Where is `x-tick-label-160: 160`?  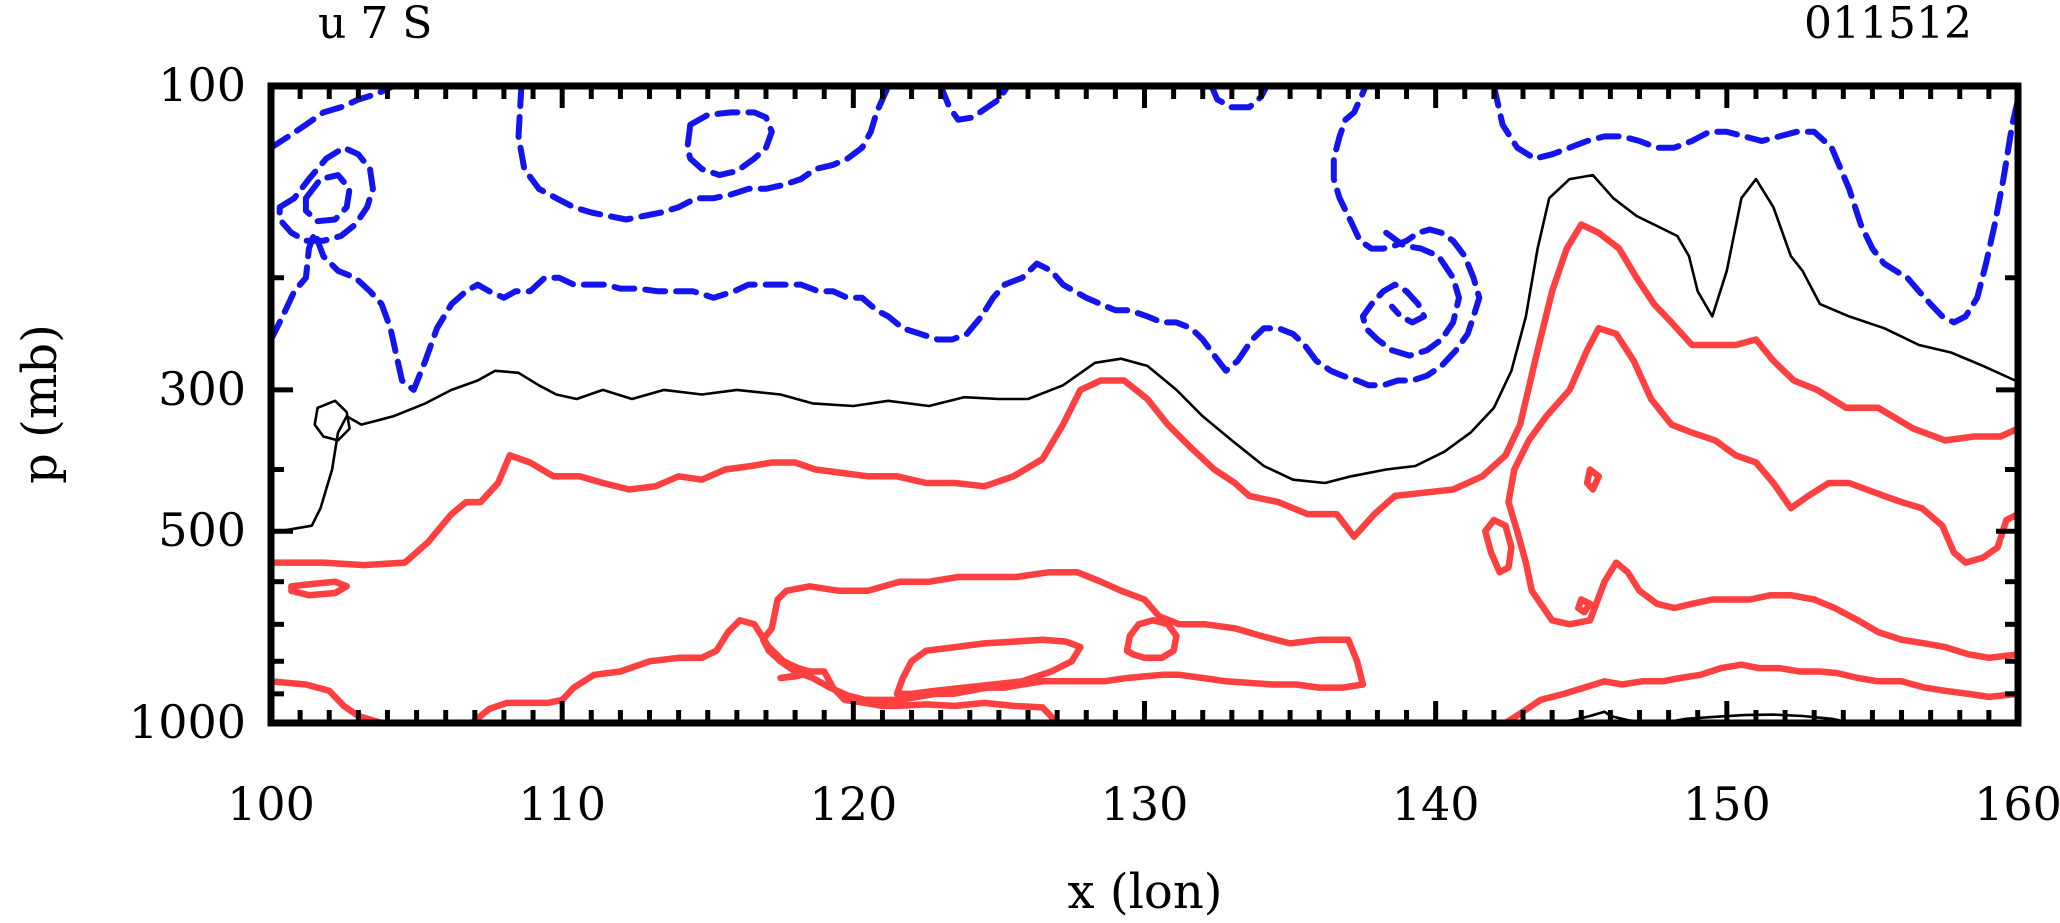
x-tick-label-160: 160 is located at coordinates (2017, 804).